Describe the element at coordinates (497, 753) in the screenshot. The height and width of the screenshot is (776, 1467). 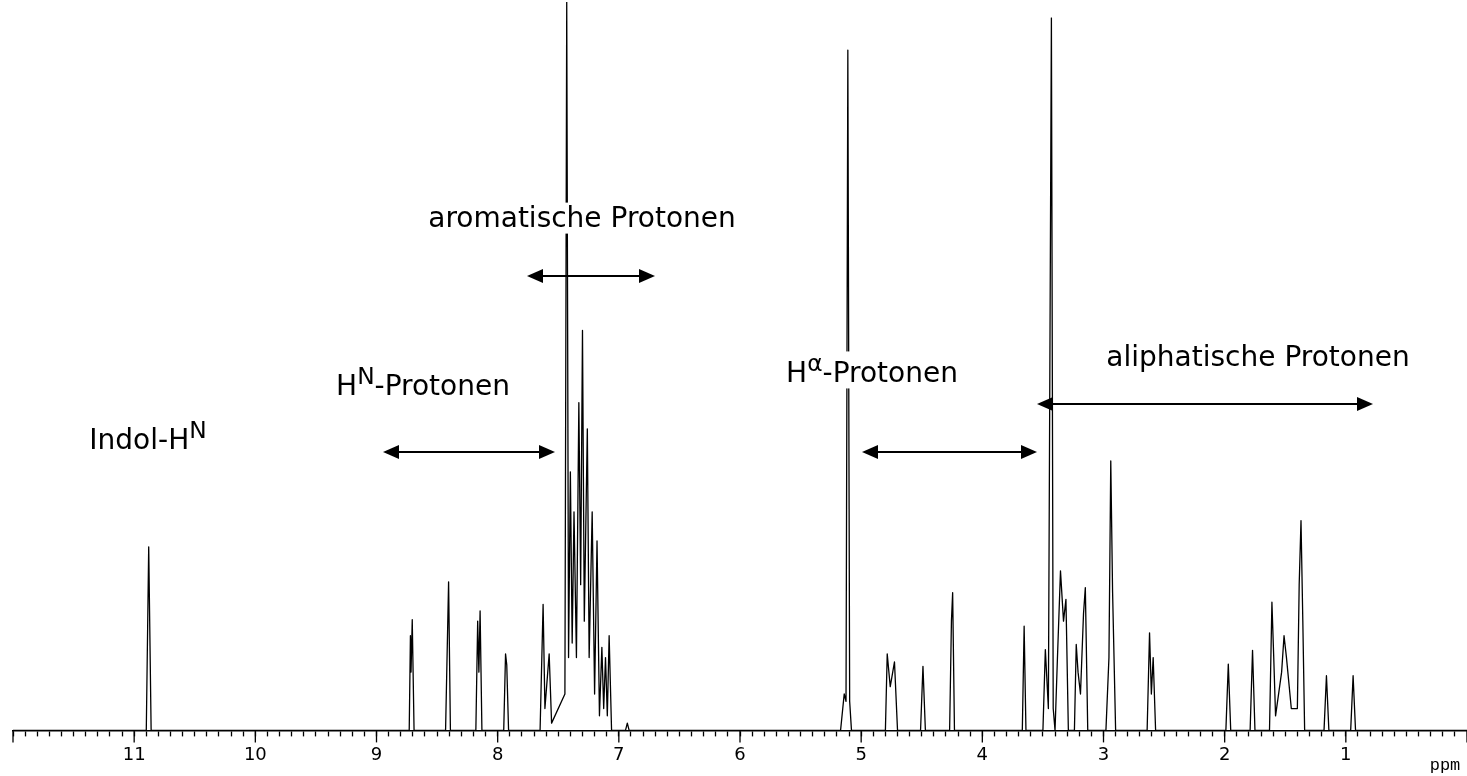
I see `x-tick-label: 8` at that location.